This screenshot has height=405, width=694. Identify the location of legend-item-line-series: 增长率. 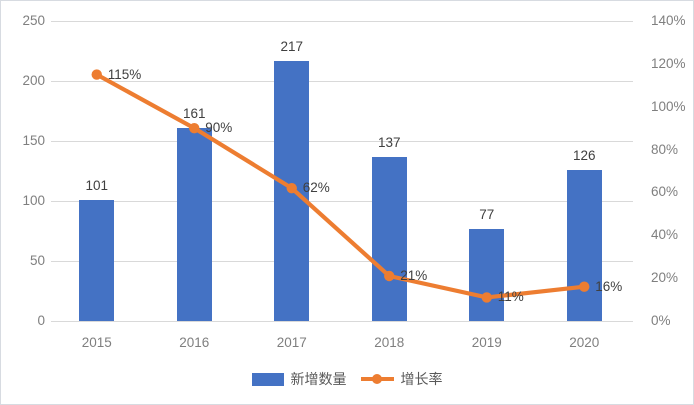
(401, 379).